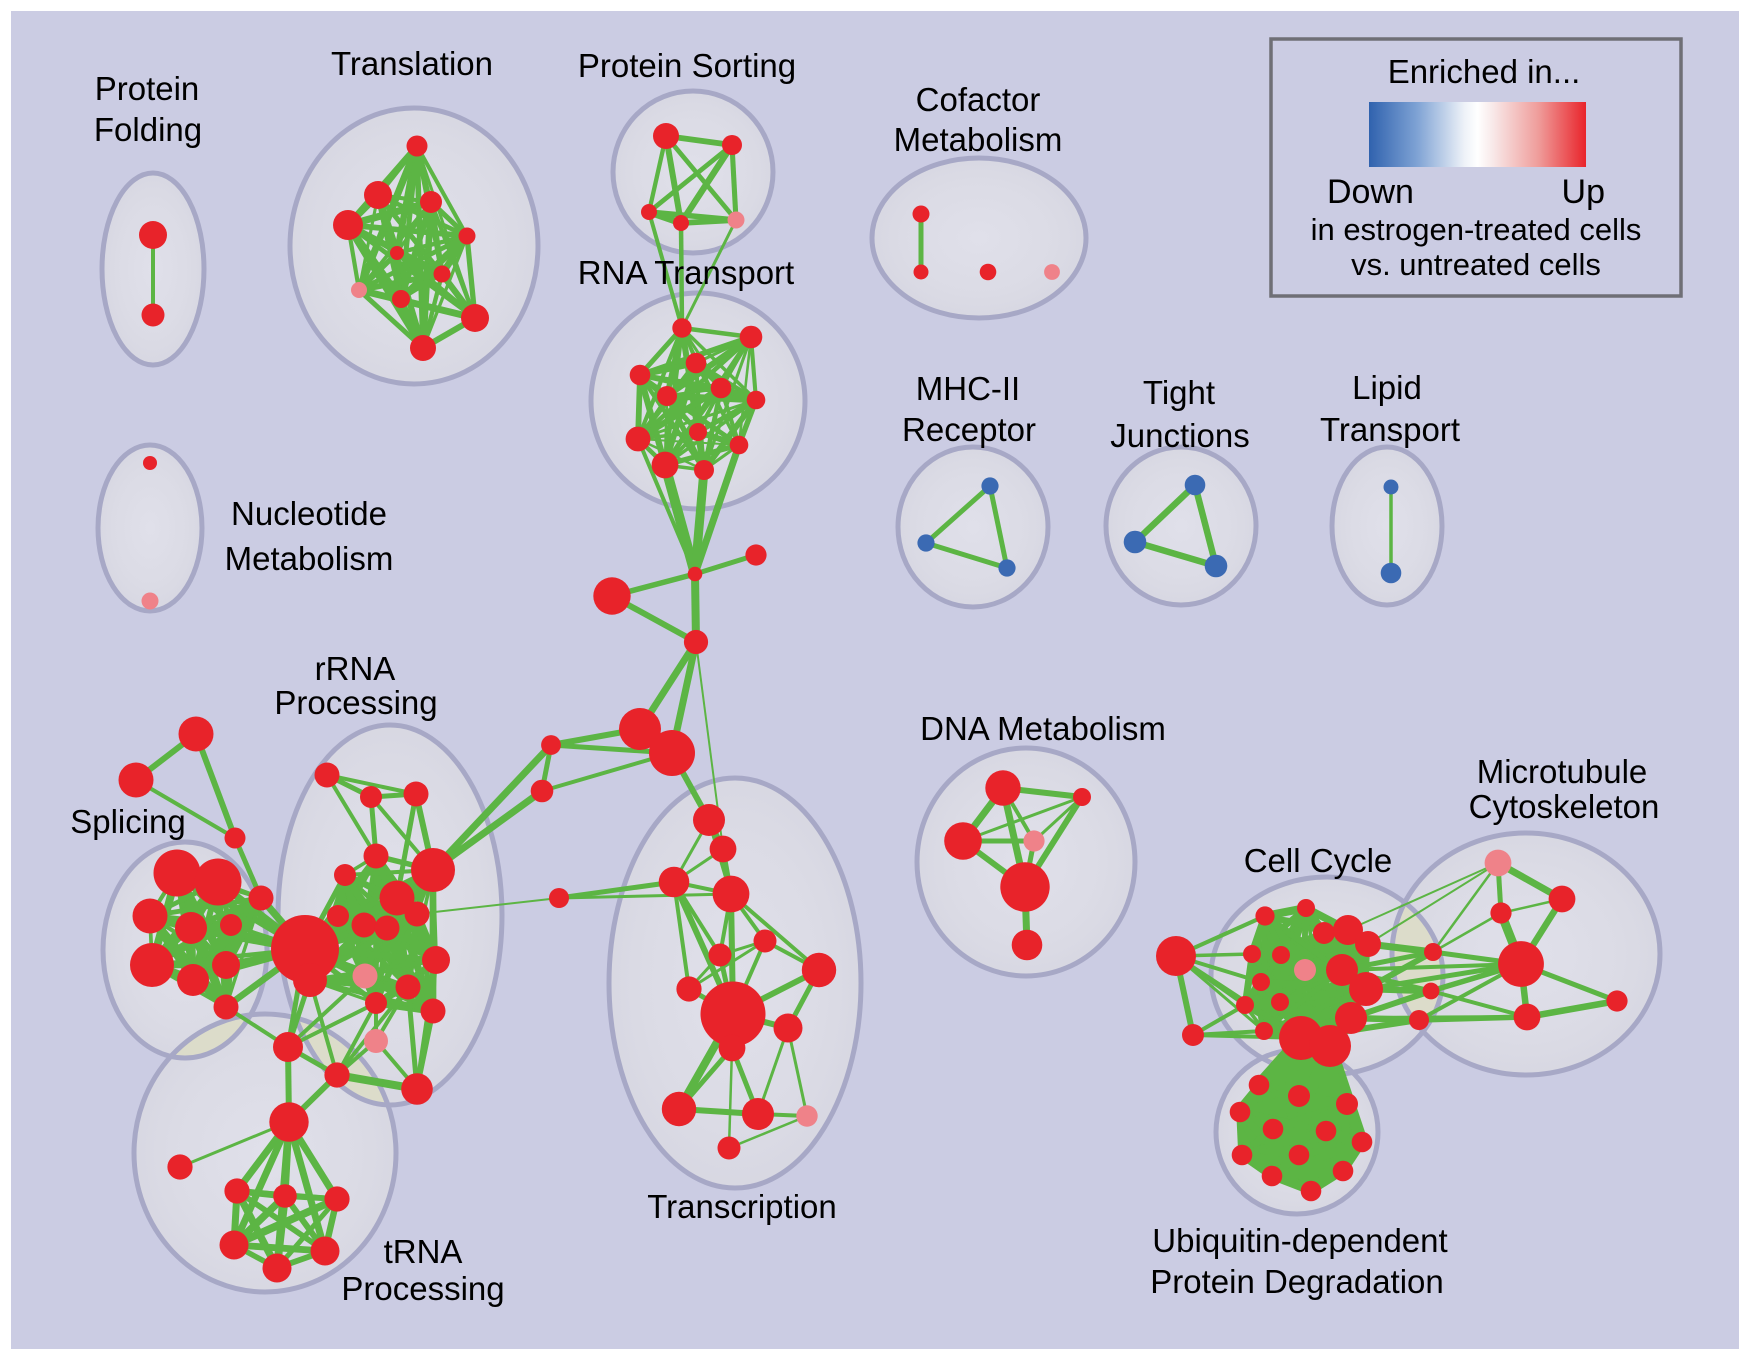 The width and height of the screenshot is (1750, 1360). I want to click on svg-text: Cytoskeleton, so click(1564, 806).